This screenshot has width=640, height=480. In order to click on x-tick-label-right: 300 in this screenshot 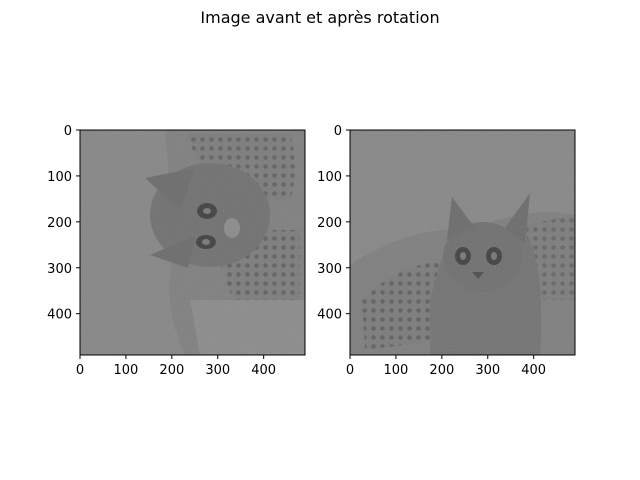, I will do `click(487, 370)`.